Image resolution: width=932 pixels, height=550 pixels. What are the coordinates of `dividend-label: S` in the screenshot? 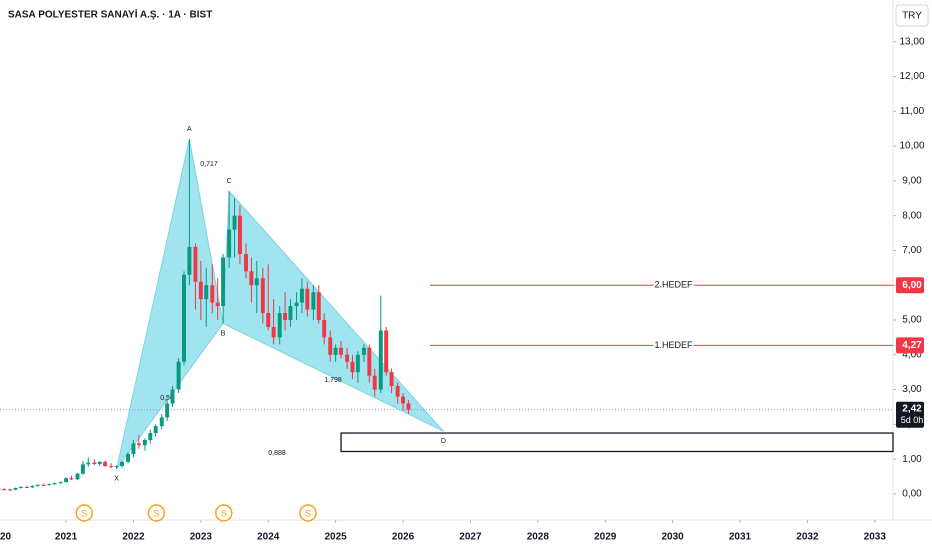 It's located at (224, 513).